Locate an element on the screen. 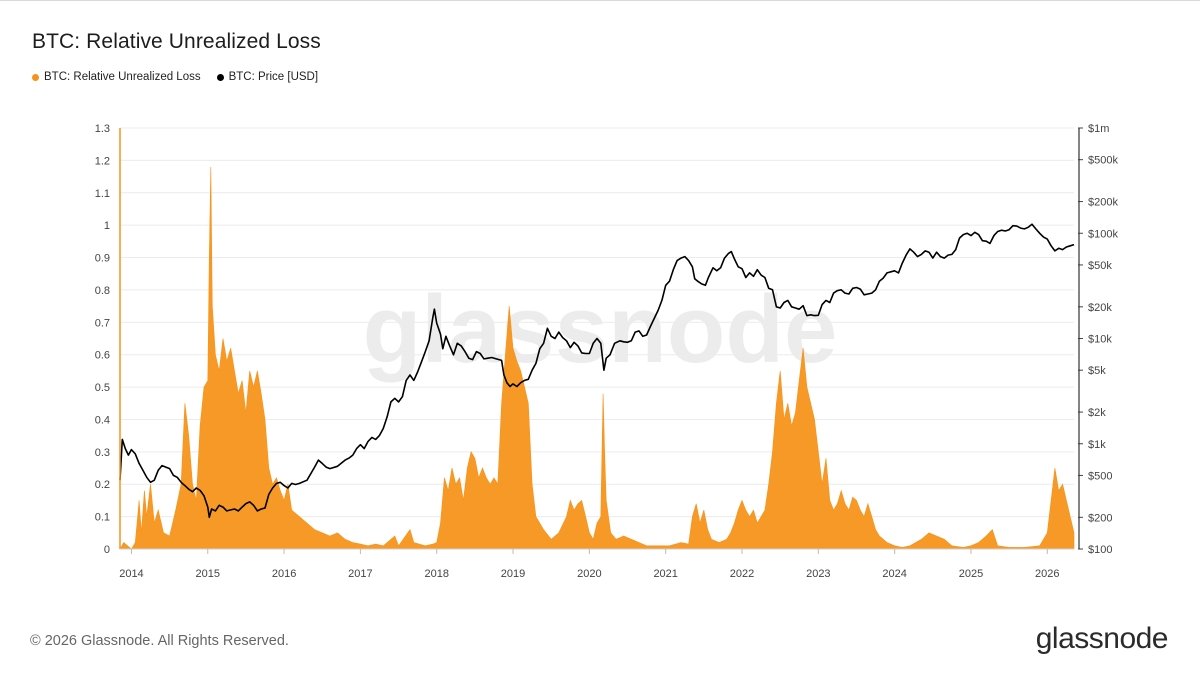 The height and width of the screenshot is (677, 1200). x-tick-label: 2017 is located at coordinates (360, 574).